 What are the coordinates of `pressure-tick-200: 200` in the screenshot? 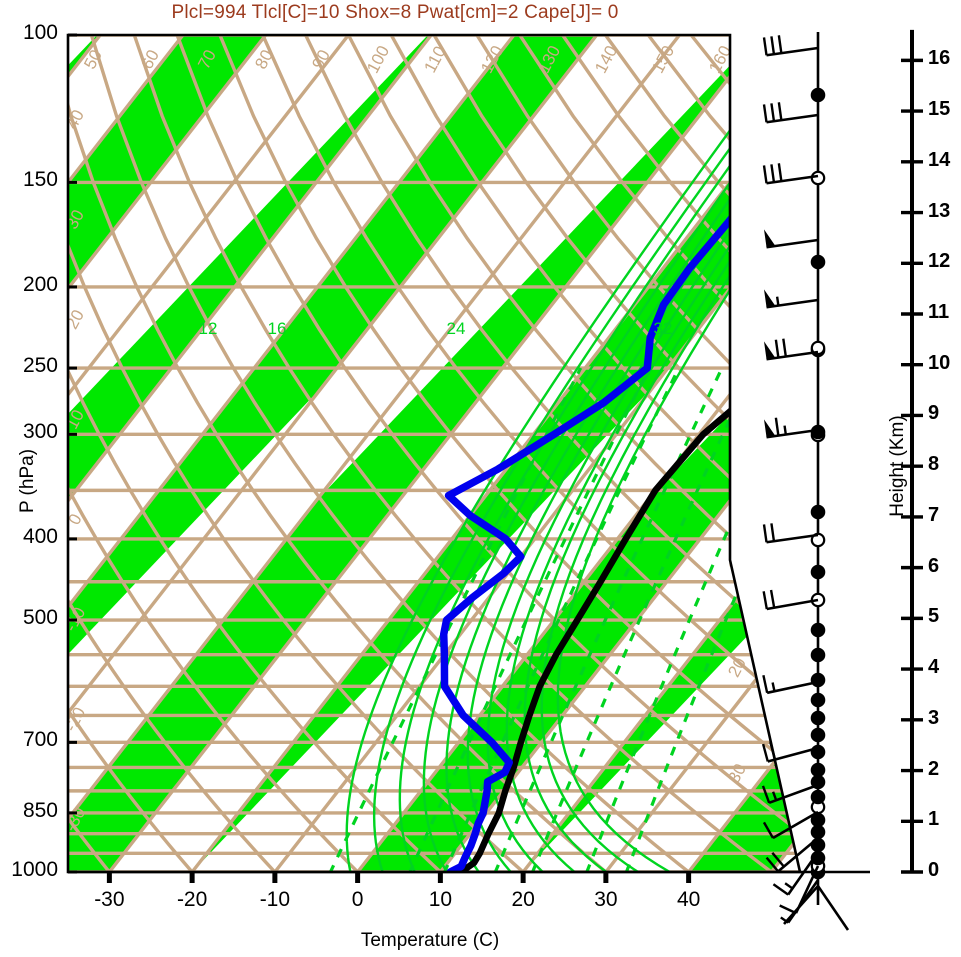 It's located at (40, 284).